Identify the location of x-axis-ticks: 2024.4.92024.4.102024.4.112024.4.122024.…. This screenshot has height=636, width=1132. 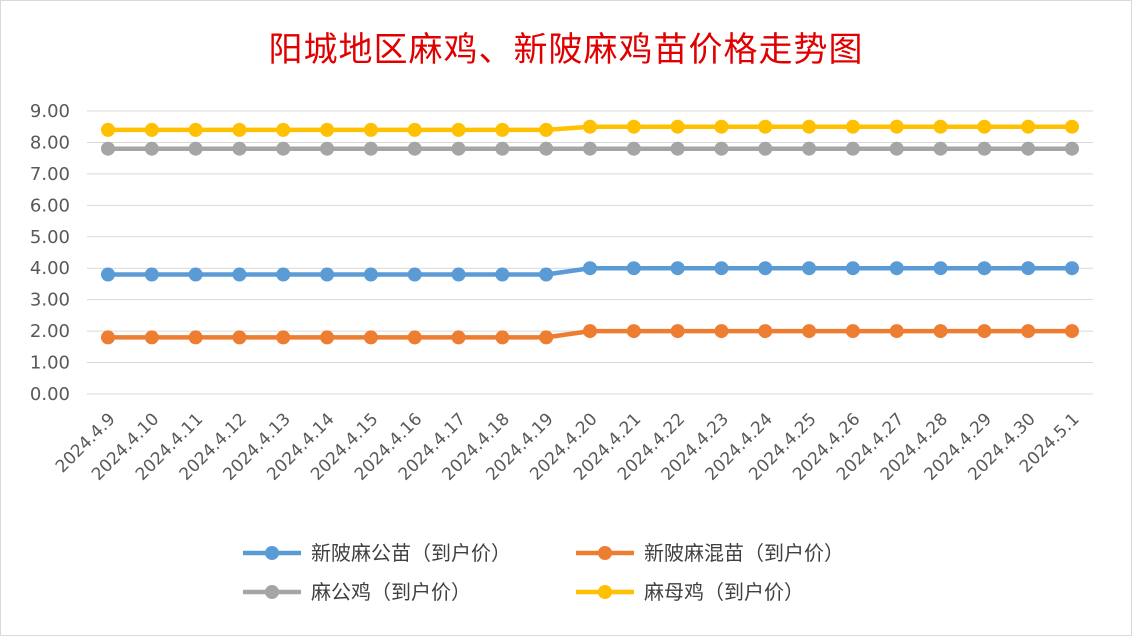
(568, 446).